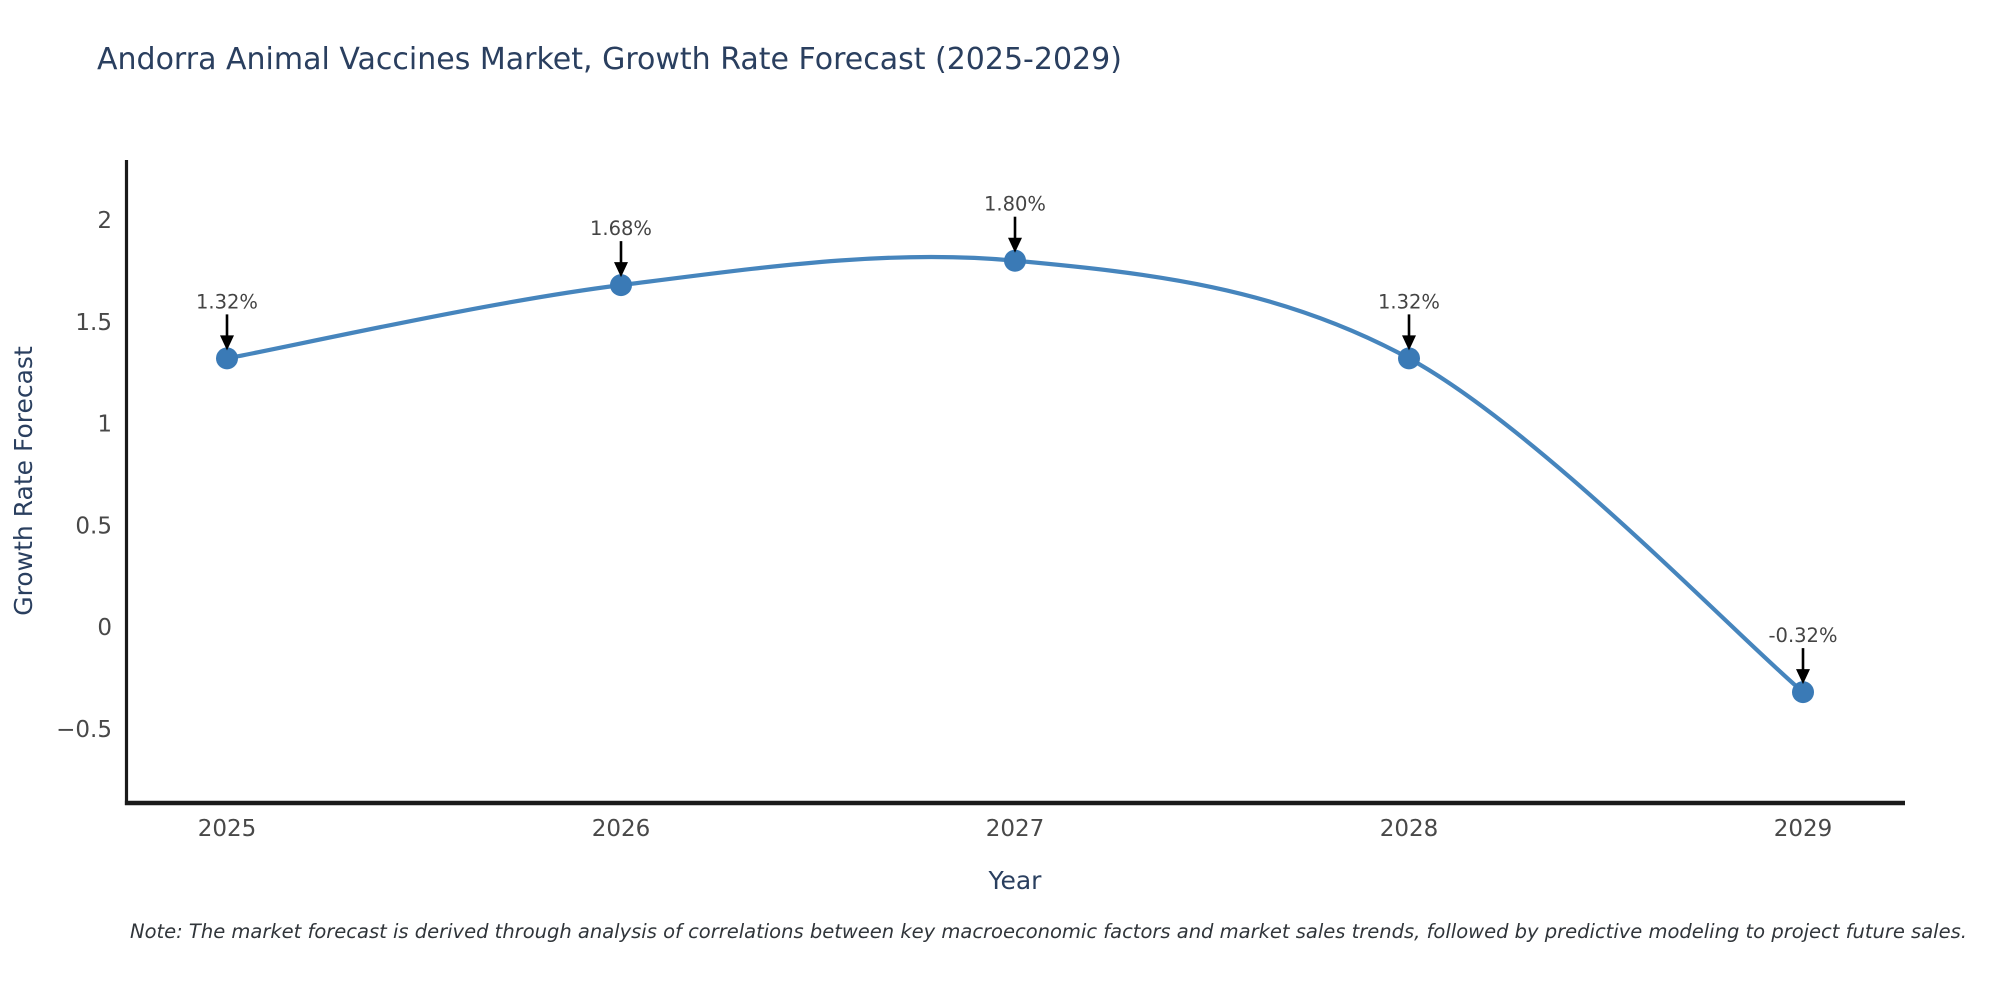  I want to click on x-axis-title: Year, so click(1015, 880).